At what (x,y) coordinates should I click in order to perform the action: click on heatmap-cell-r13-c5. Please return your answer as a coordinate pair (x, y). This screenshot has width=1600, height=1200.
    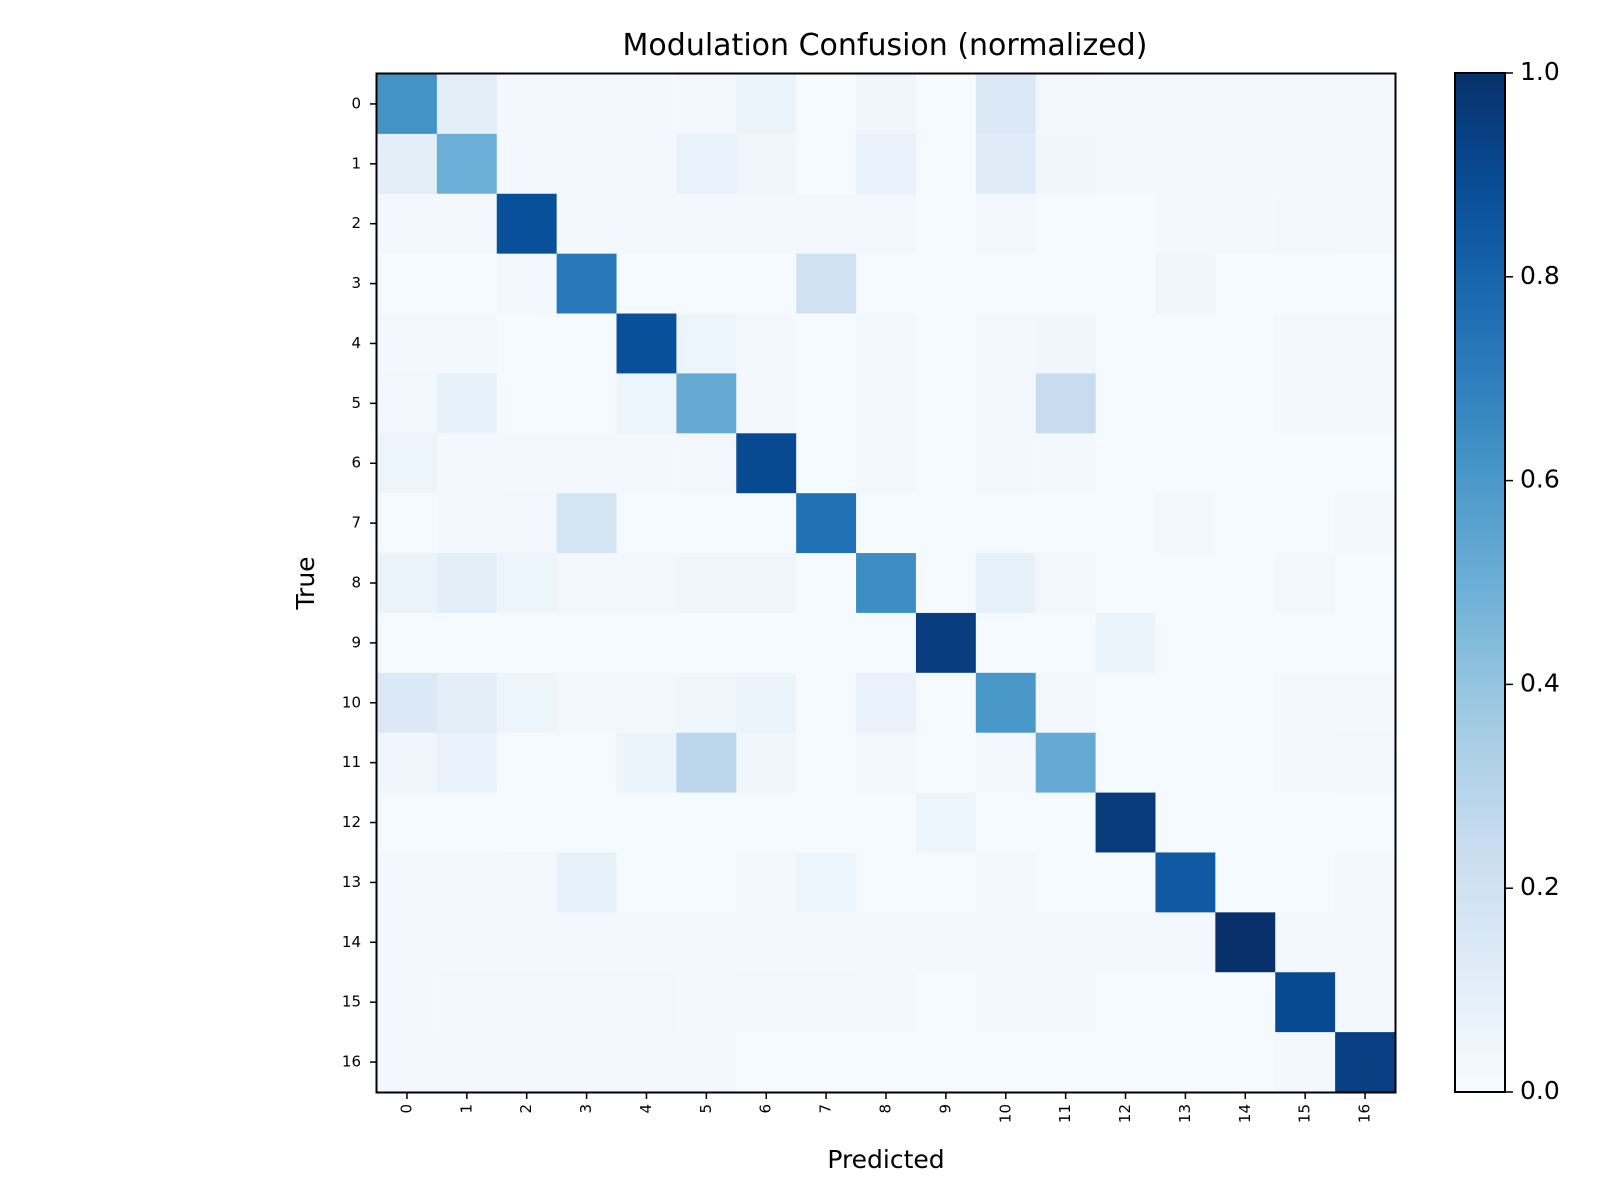
    Looking at the image, I should click on (706, 882).